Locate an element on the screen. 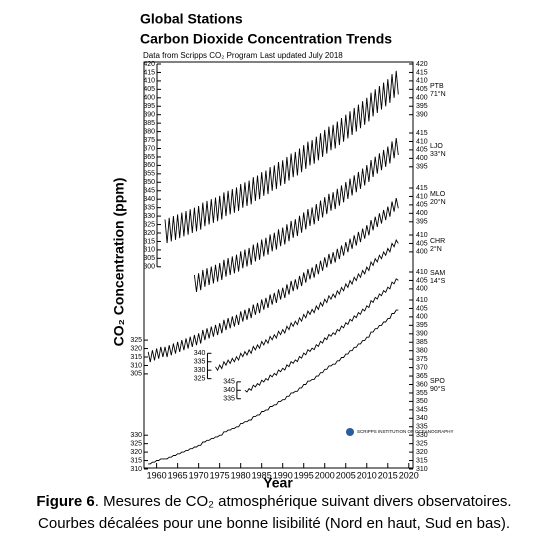  y-right-tick-label: 315 is located at coordinates (422, 460).